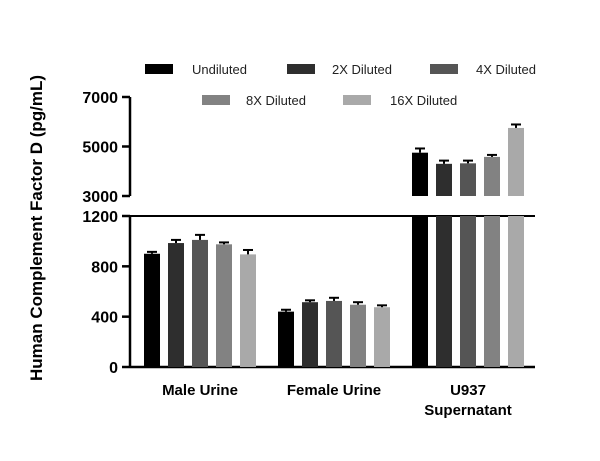 The image size is (600, 461). I want to click on y-lower-tick-label-1200: 1200, so click(100, 217).